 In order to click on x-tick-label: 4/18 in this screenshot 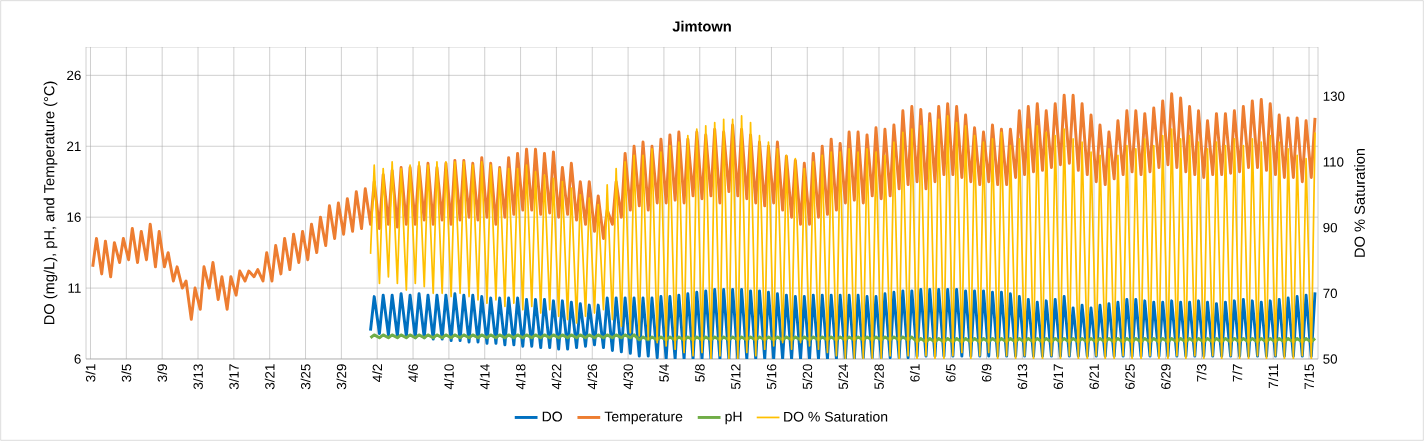, I will do `click(520, 377)`.